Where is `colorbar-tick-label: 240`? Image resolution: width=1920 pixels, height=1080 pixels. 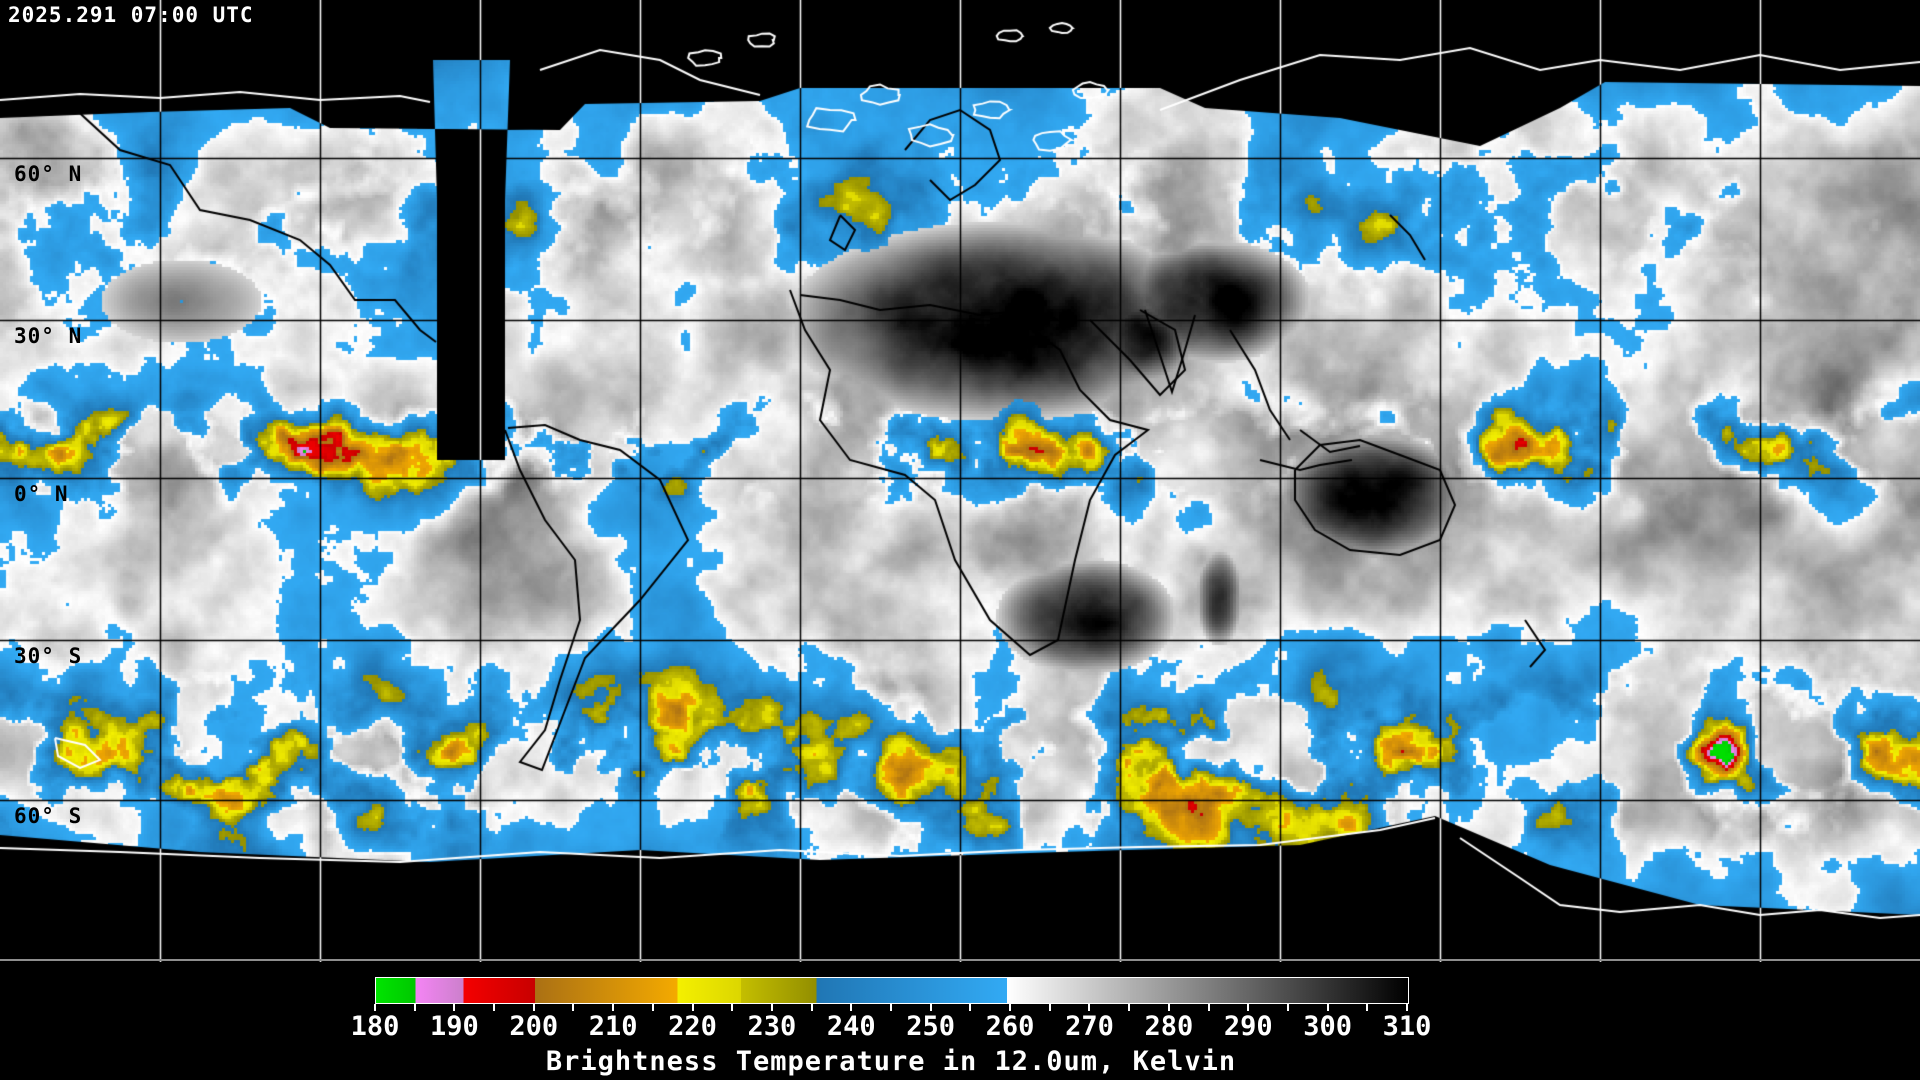 colorbar-tick-label: 240 is located at coordinates (851, 1026).